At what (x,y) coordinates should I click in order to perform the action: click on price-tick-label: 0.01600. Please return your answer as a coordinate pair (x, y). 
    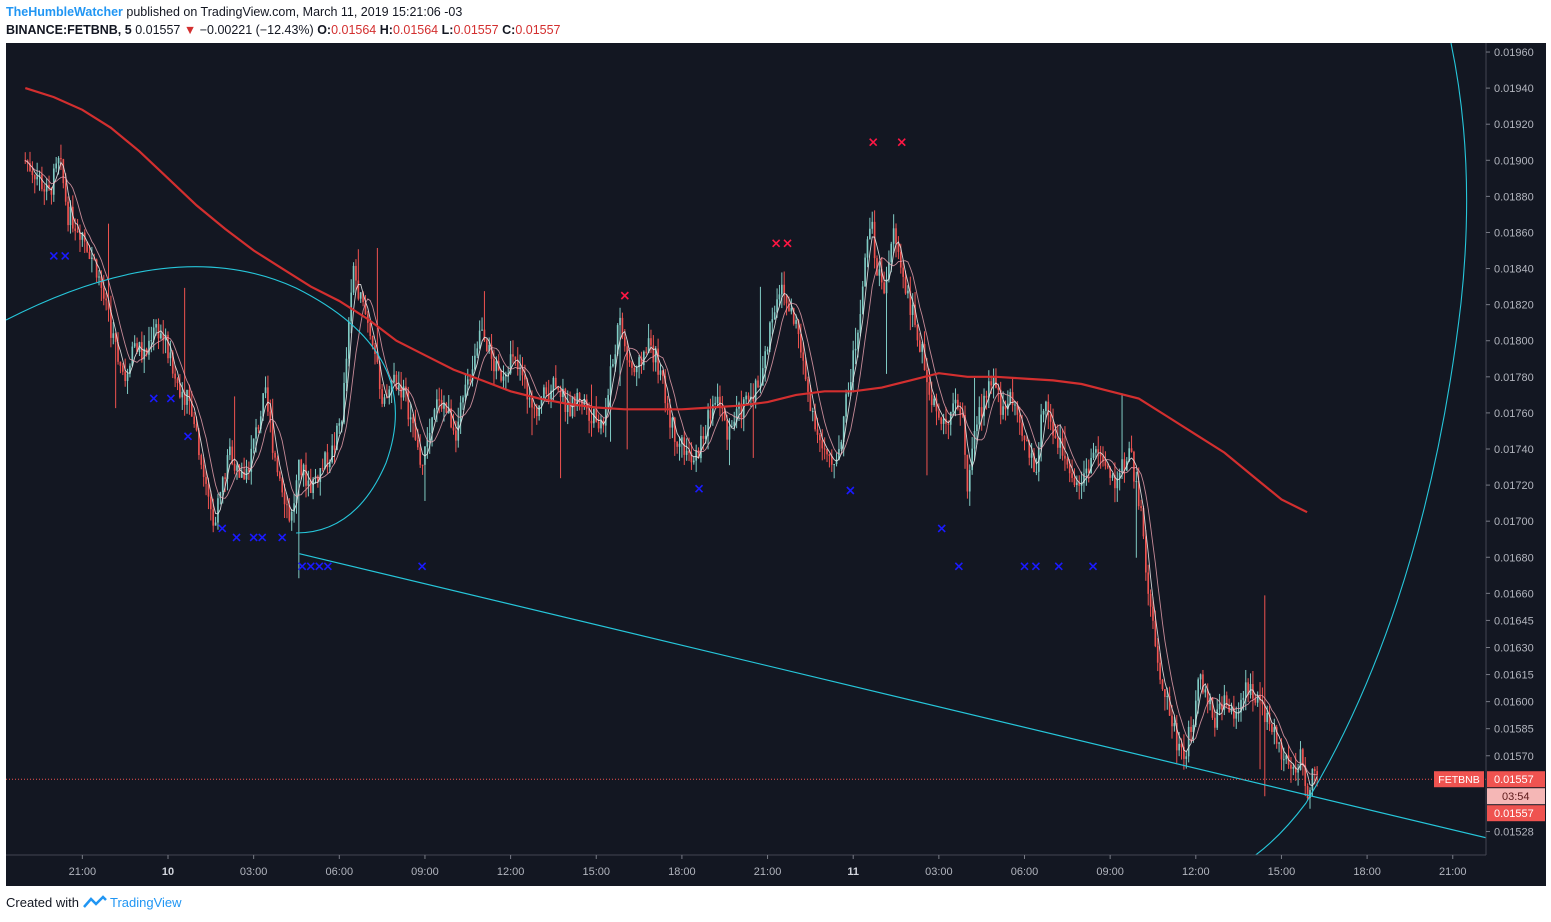
    Looking at the image, I should click on (1514, 703).